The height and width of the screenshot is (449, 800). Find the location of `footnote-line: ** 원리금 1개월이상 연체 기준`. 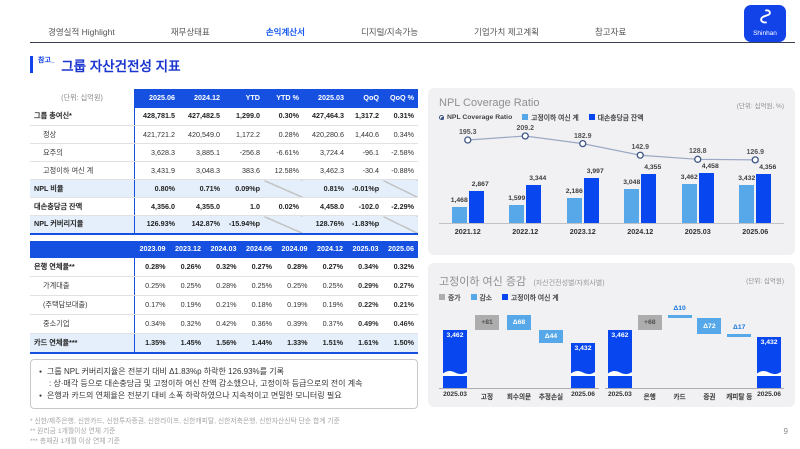

footnote-line: ** 원리금 1개월이상 연체 기준 is located at coordinates (73, 431).